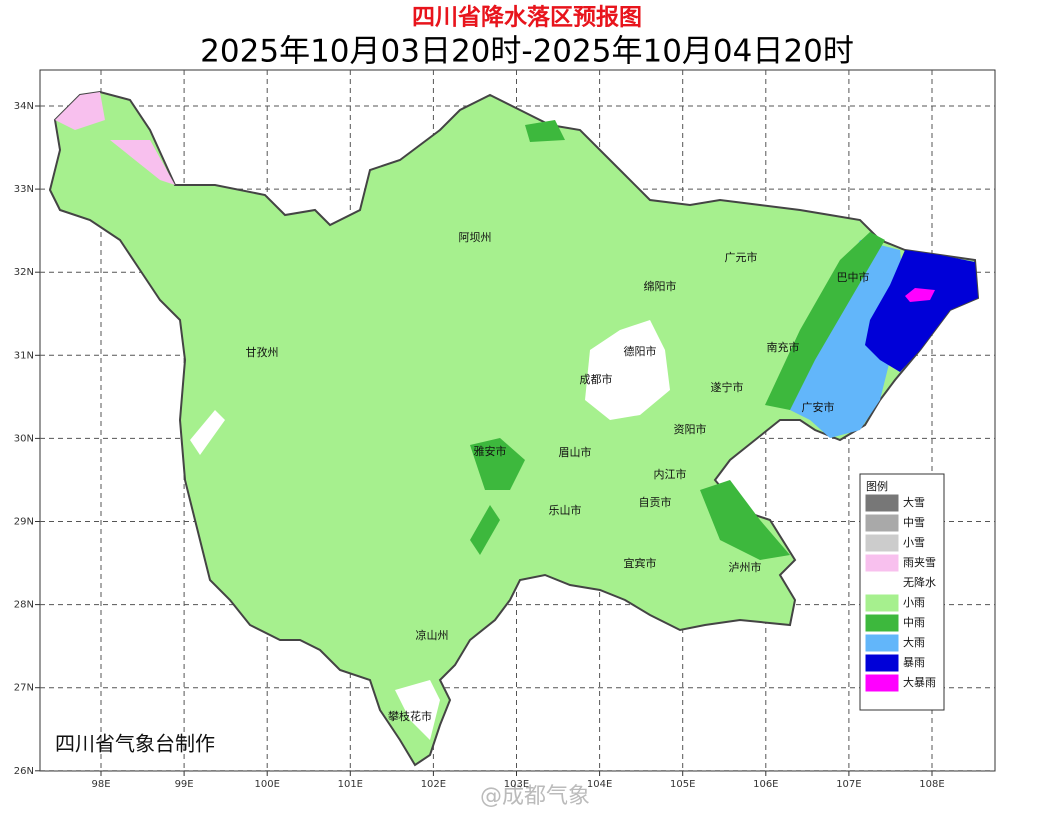 The image size is (1055, 821). I want to click on legend-label: 大暴雨, so click(919, 682).